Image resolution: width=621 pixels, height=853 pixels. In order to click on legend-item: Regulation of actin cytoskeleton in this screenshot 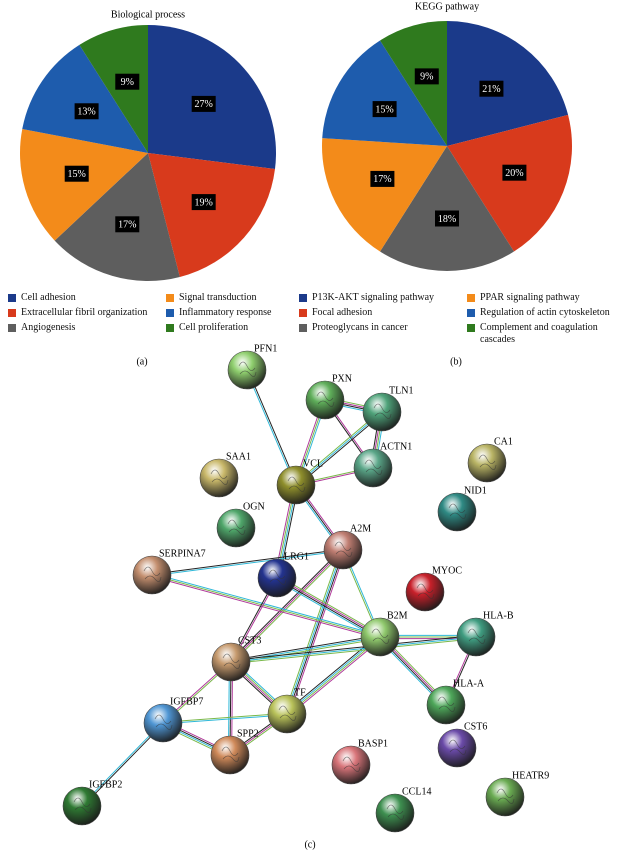, I will do `click(541, 313)`.